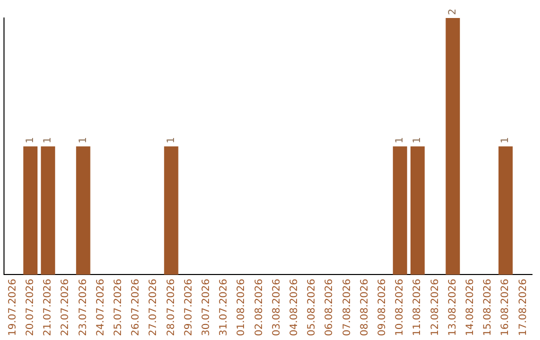  Describe the element at coordinates (136, 307) in the screenshot. I see `x-tick-label: 26.07.2026` at that location.